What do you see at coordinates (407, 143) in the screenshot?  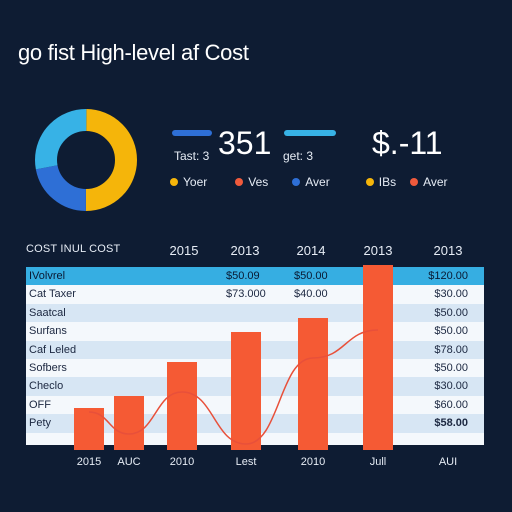 I see `kpi-value-2: $.-11` at bounding box center [407, 143].